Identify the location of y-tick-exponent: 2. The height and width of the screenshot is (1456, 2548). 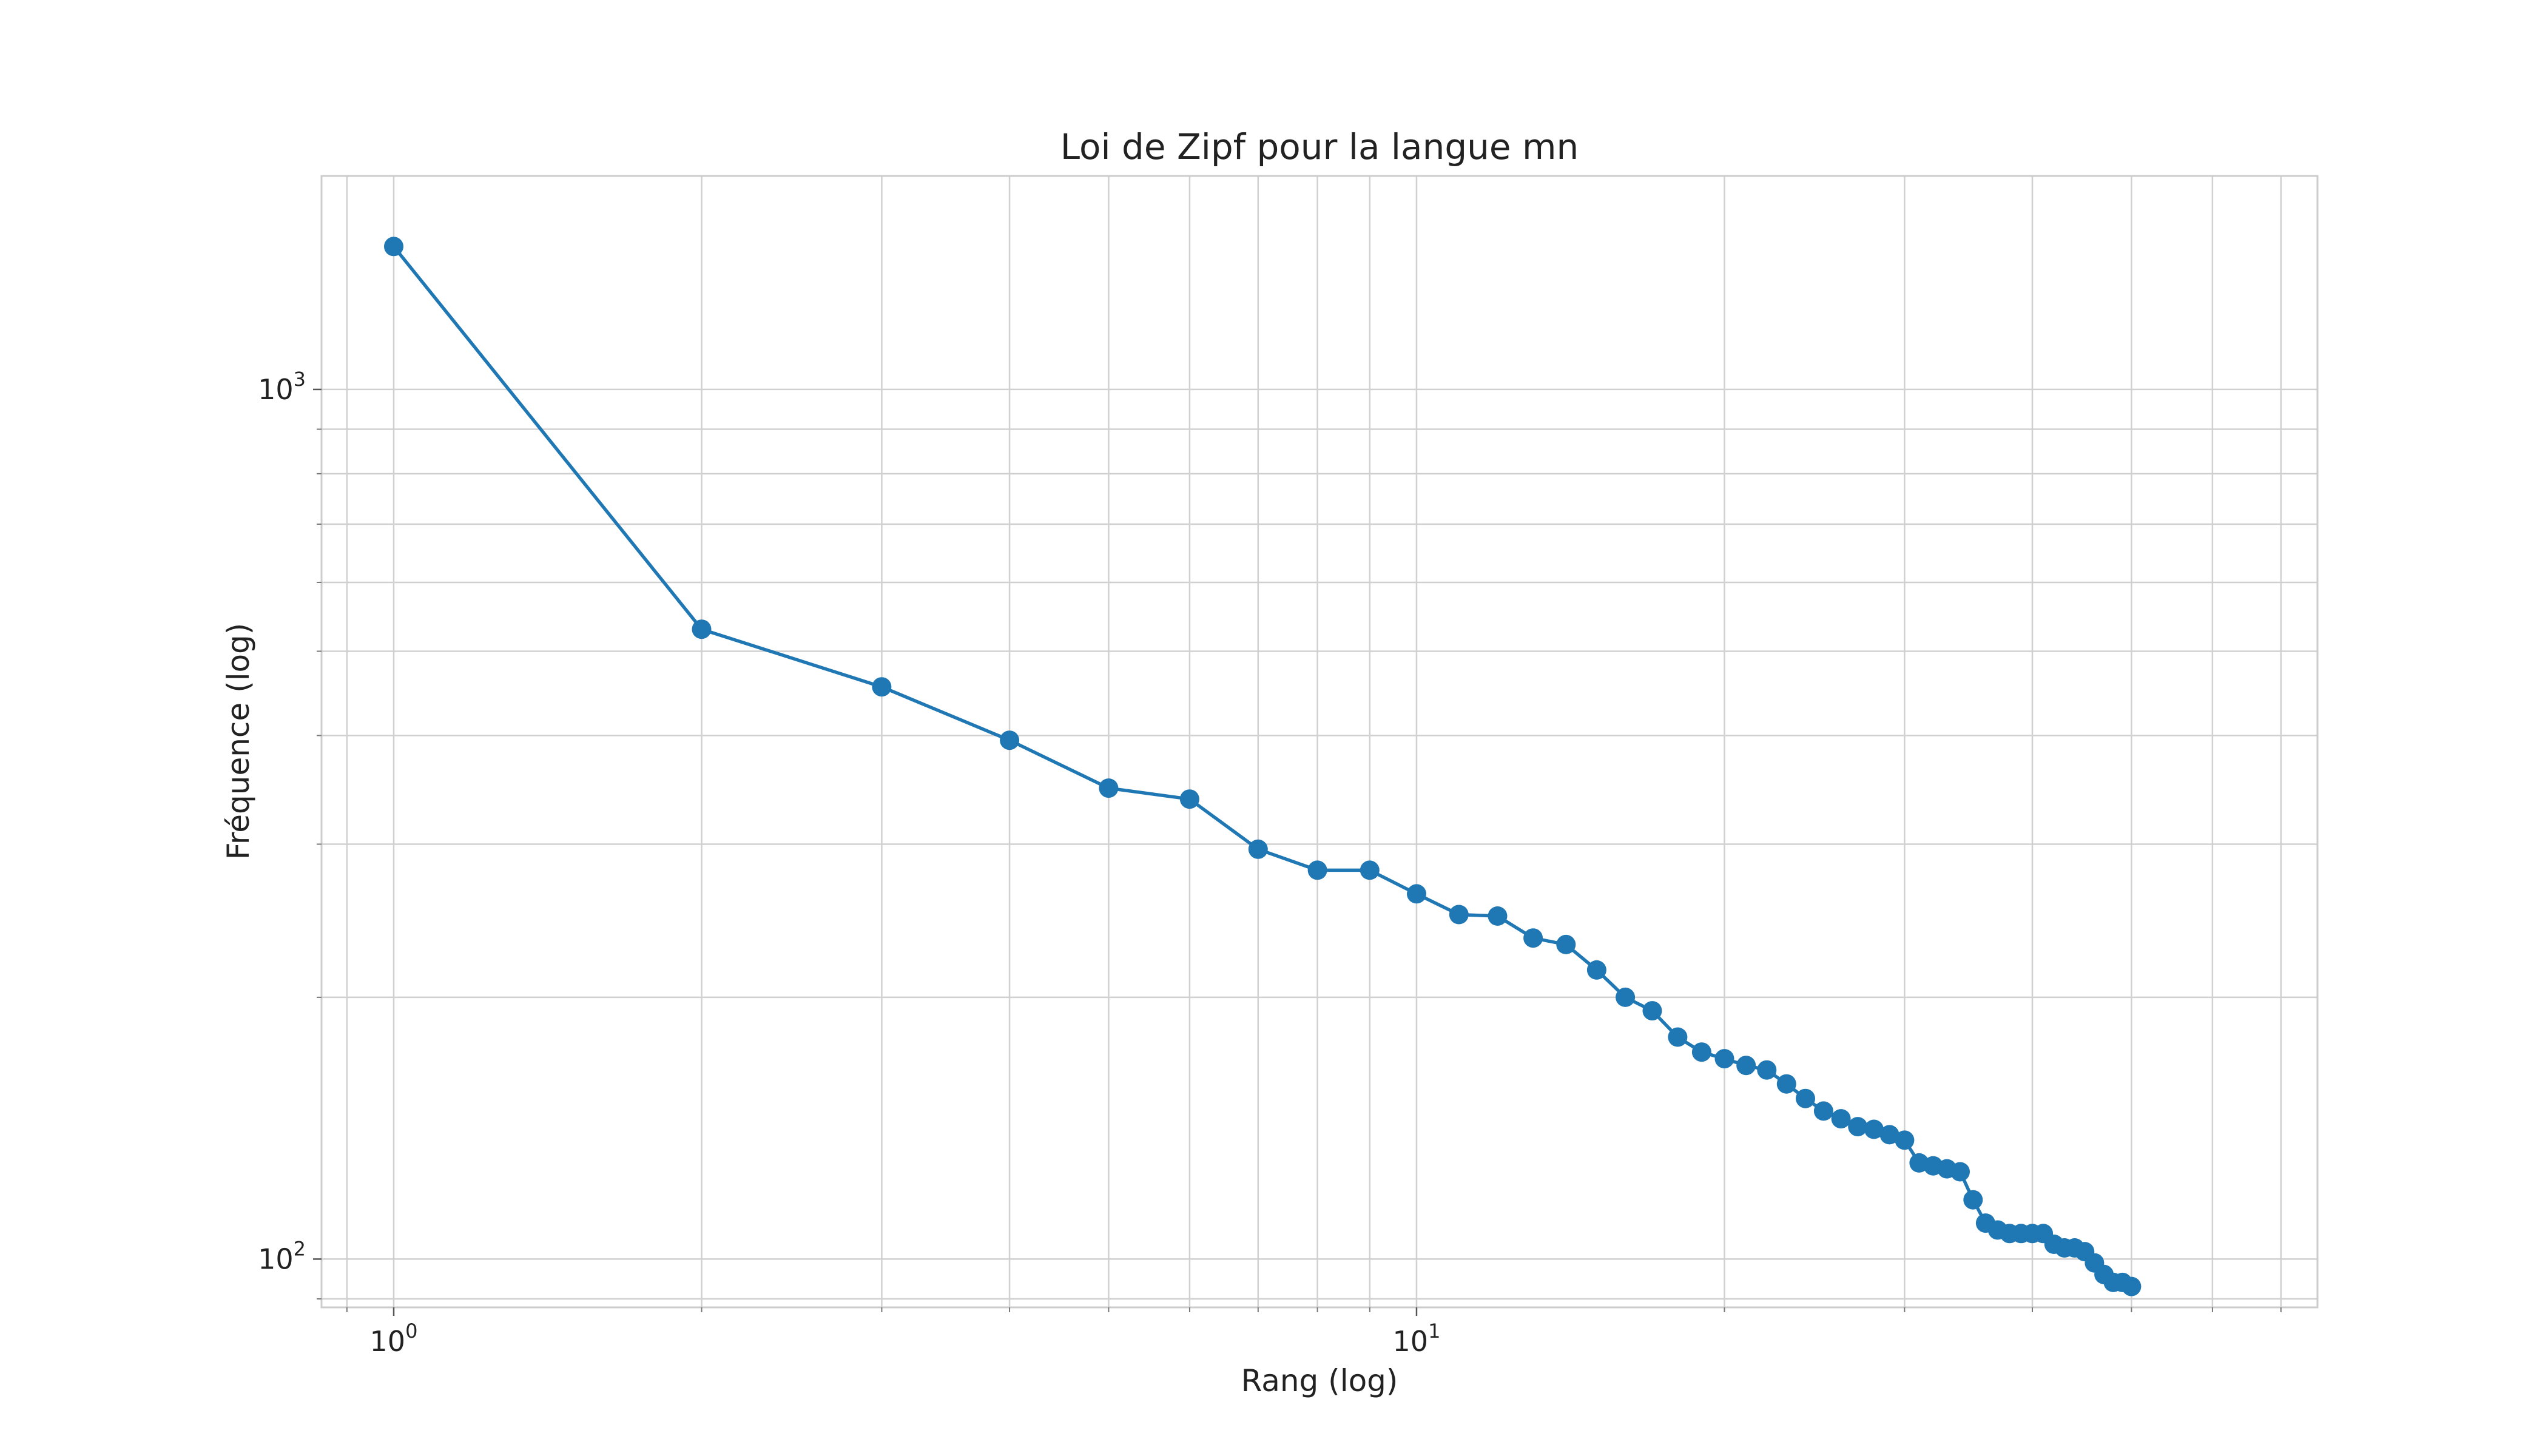
(300, 1248).